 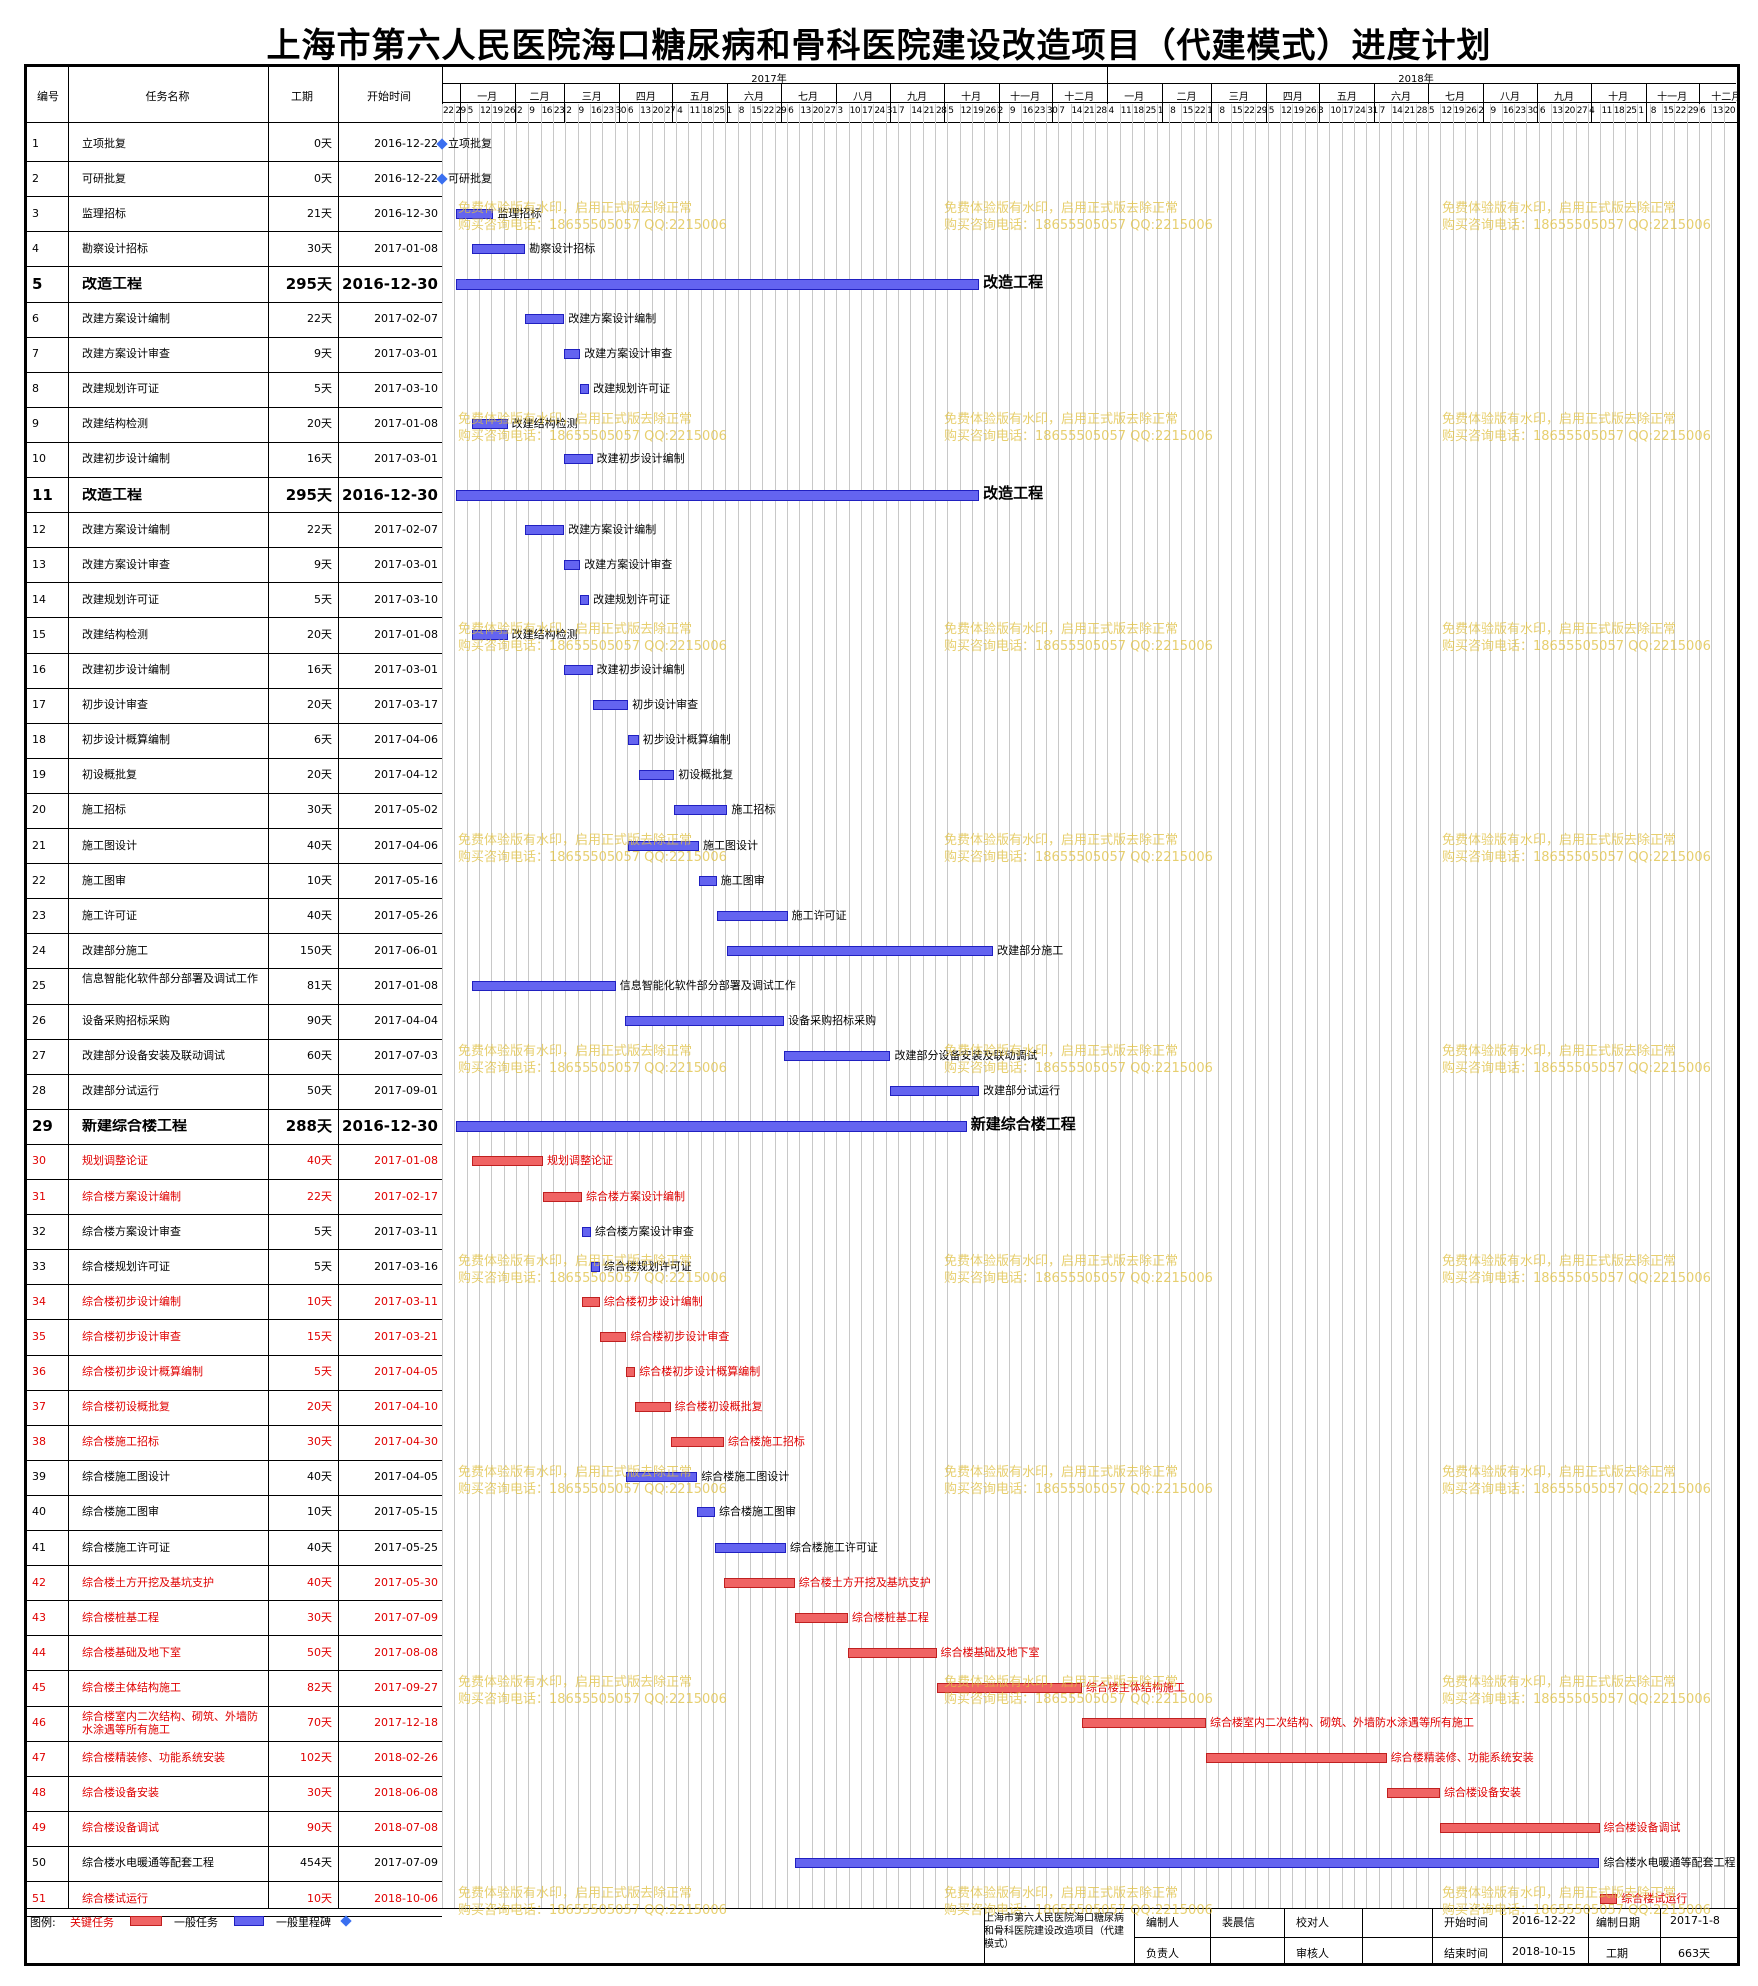 I want to click on header-month-divider, so click(x=1089, y=102).